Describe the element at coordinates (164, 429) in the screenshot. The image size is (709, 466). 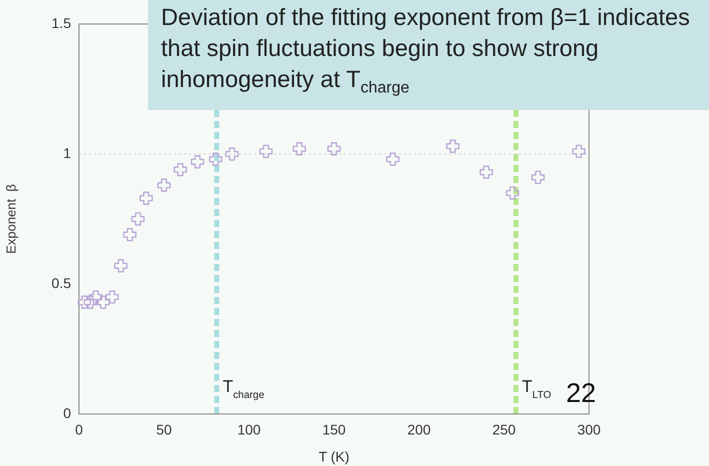
I see `x-tick-label: 50` at that location.